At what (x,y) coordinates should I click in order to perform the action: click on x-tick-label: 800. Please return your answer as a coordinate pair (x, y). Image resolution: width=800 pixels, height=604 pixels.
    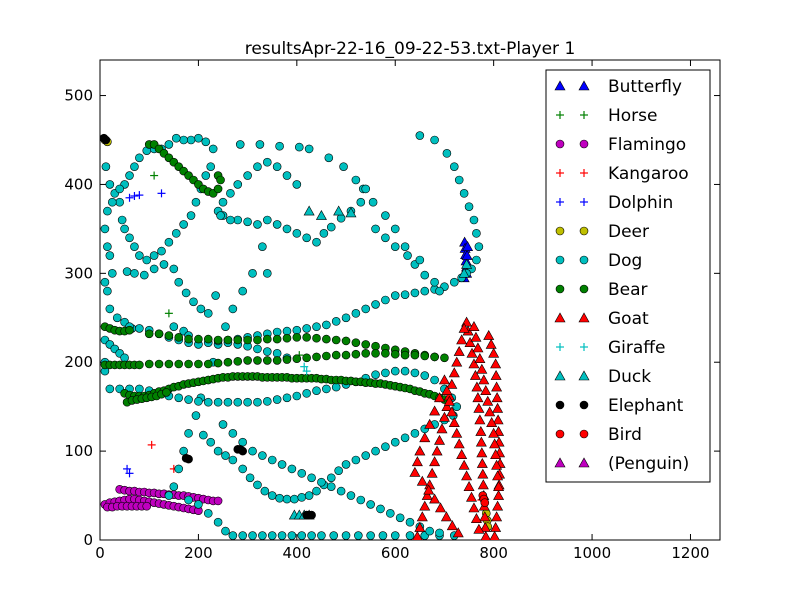
    Looking at the image, I should click on (493, 553).